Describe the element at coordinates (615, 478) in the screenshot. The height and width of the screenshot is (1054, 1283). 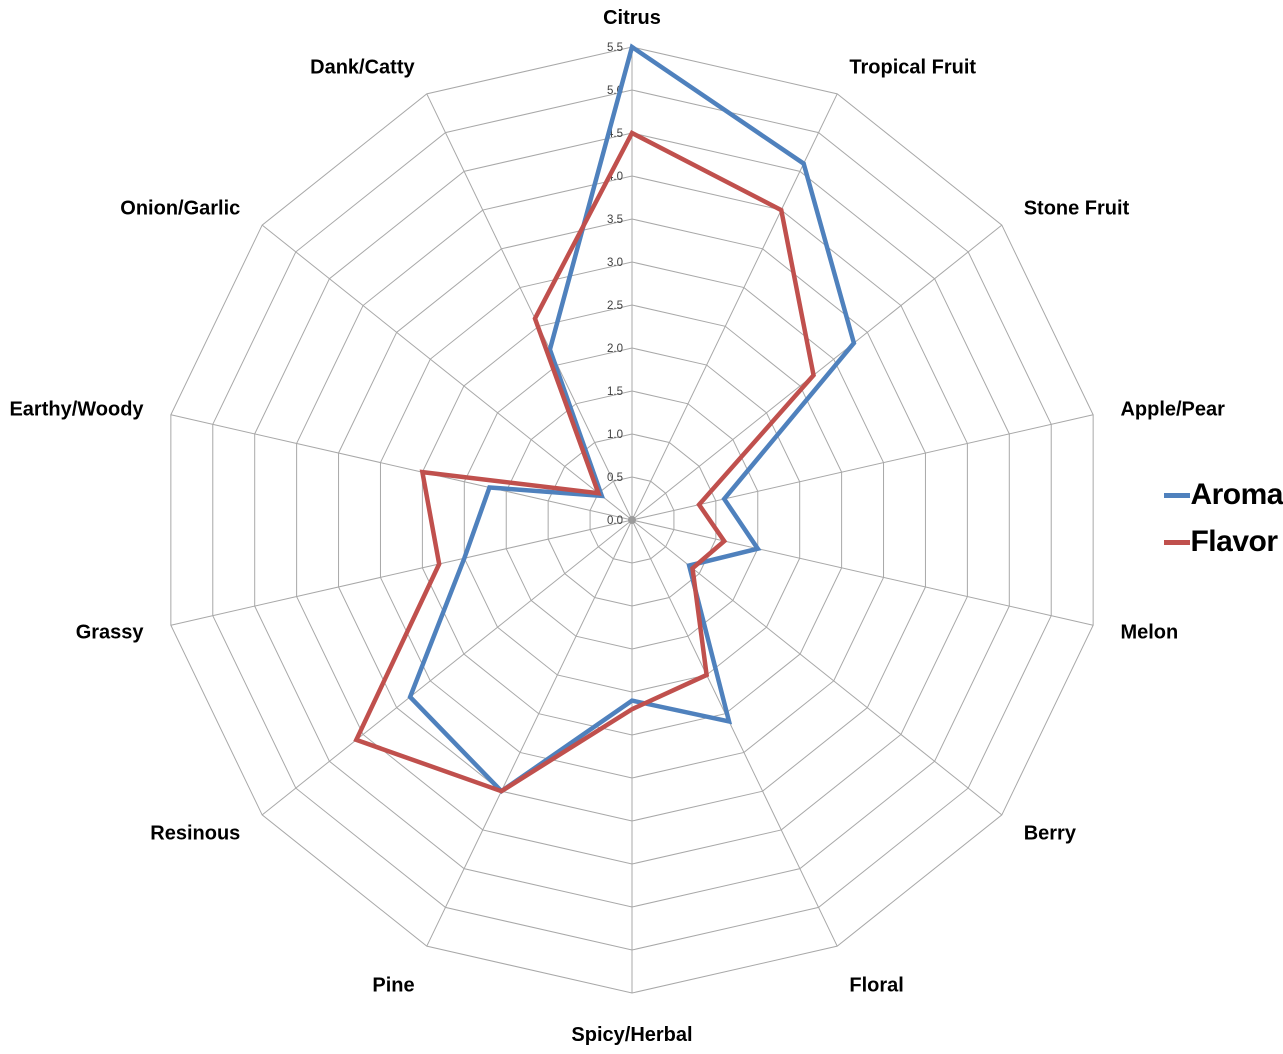
I see `tick-label-0.5: 0.5` at that location.